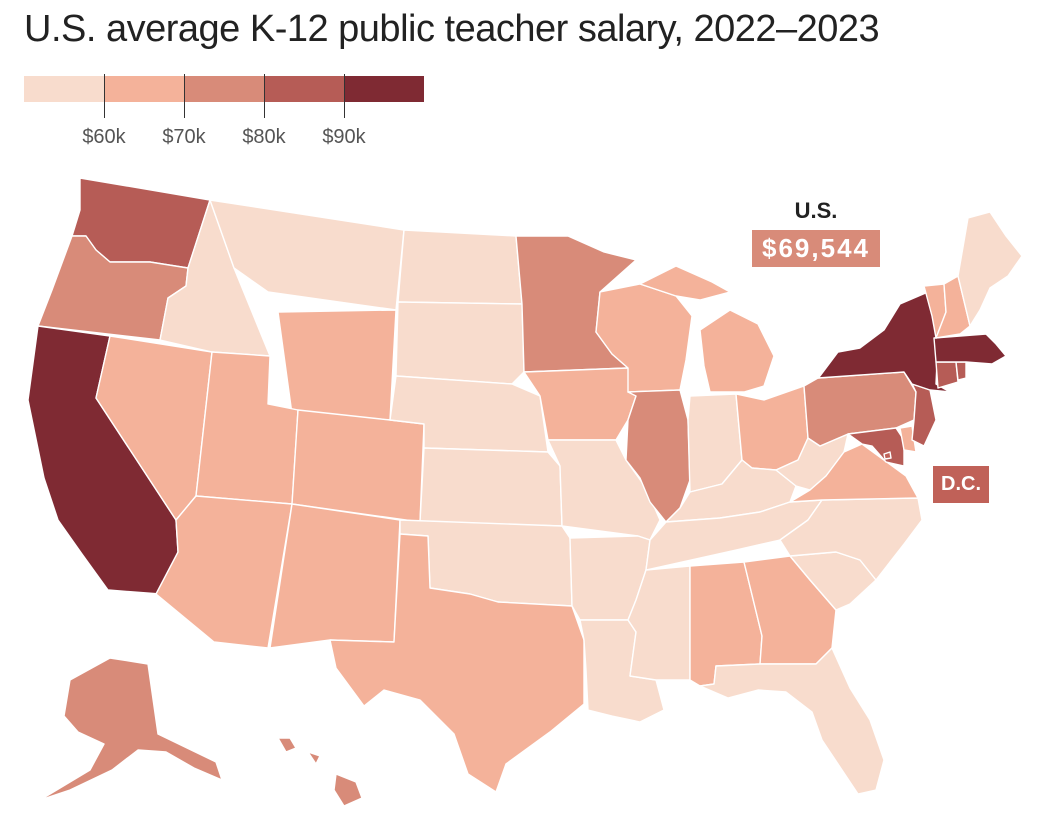 The image size is (1054, 826). I want to click on state-rhode-island, so click(961, 371).